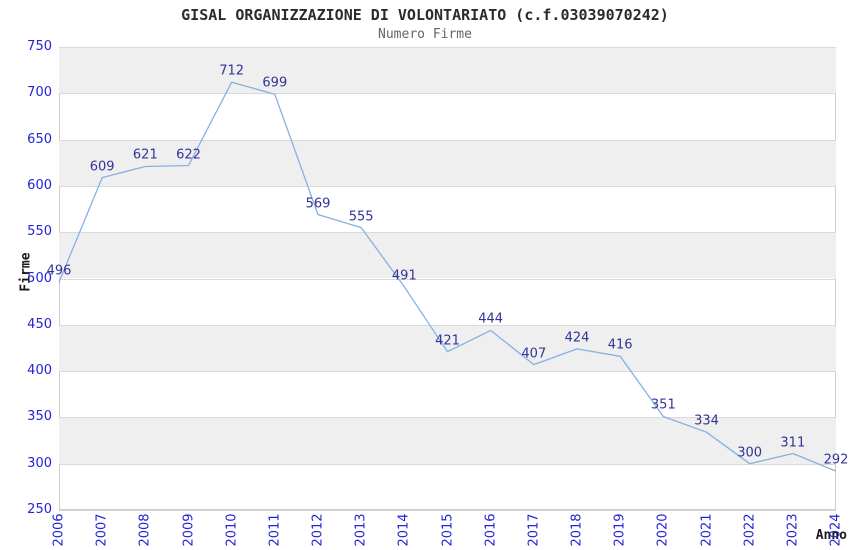 Image resolution: width=850 pixels, height=550 pixels. I want to click on data-label: 334, so click(706, 421).